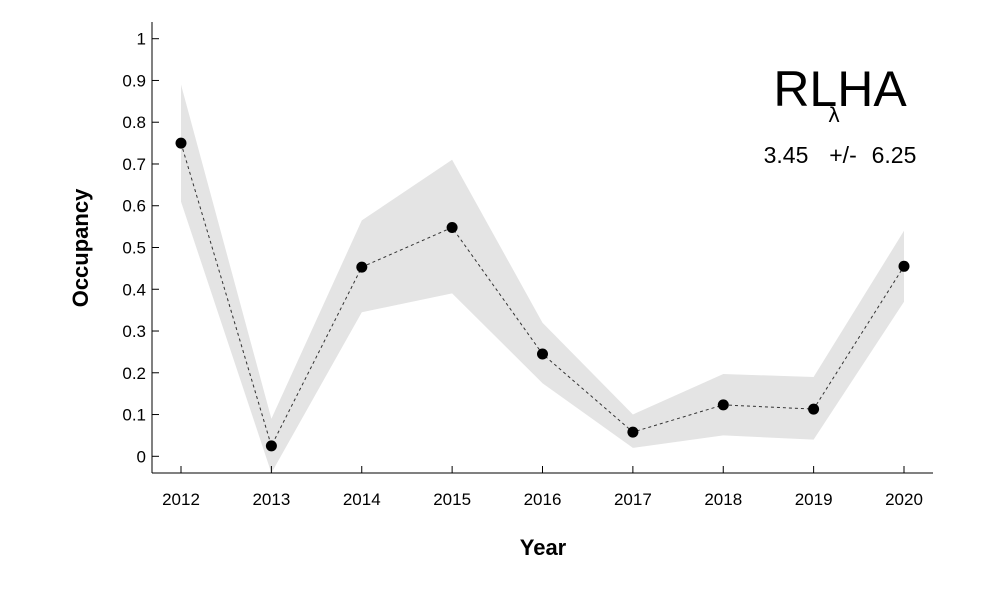 The width and height of the screenshot is (1000, 600). What do you see at coordinates (723, 499) in the screenshot?
I see `x-tick-label-2018: 2018` at bounding box center [723, 499].